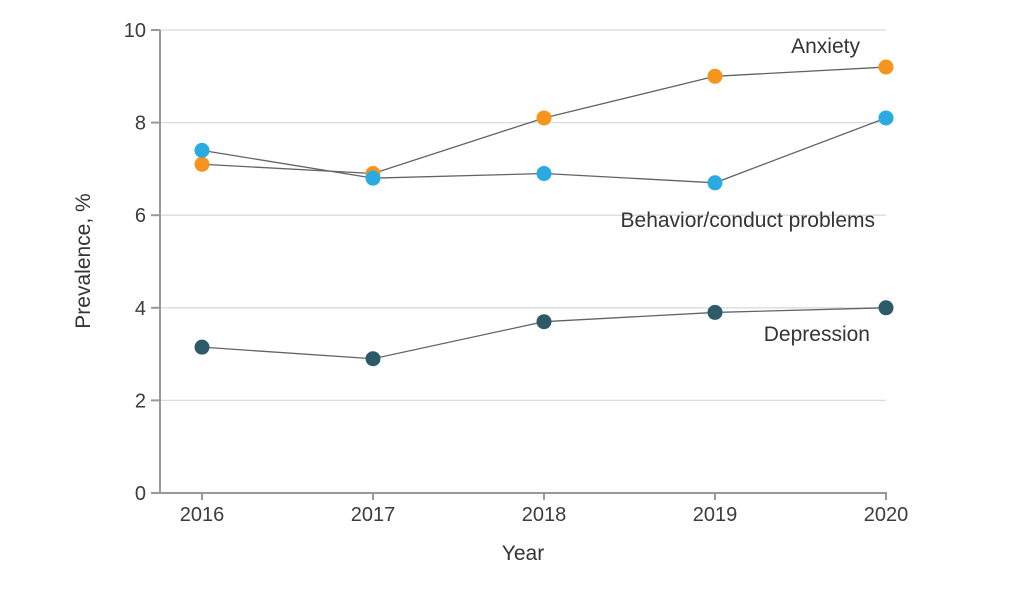 This screenshot has width=1024, height=594. What do you see at coordinates (886, 515) in the screenshot?
I see `x-tick-label-2020: 2020` at bounding box center [886, 515].